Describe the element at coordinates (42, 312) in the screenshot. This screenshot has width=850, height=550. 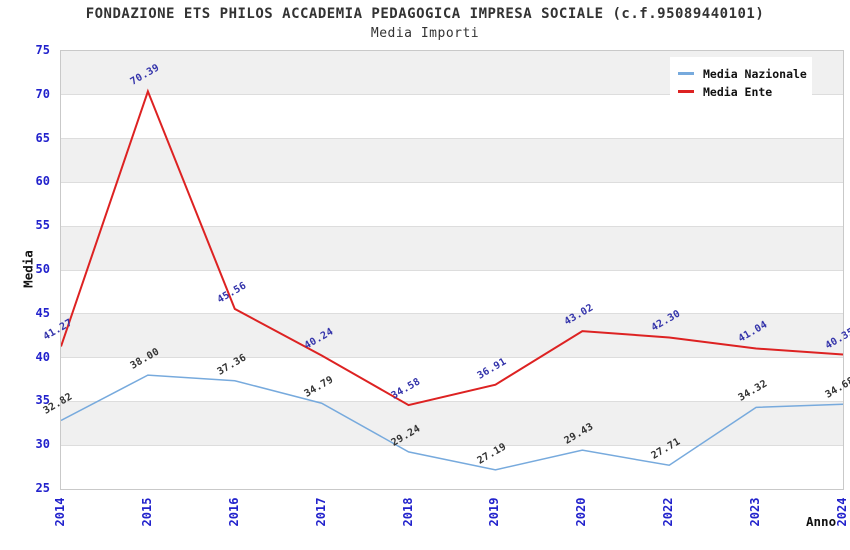
I see `y-tick-label: 45` at that location.